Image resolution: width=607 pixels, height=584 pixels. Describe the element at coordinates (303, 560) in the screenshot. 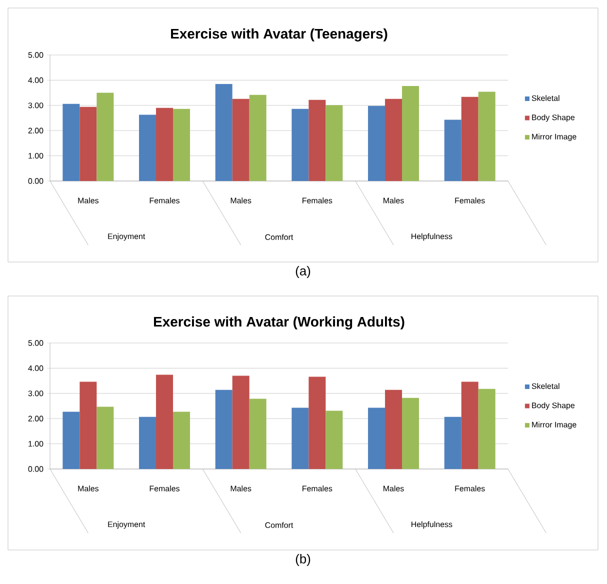

I see `text: (b)` at that location.